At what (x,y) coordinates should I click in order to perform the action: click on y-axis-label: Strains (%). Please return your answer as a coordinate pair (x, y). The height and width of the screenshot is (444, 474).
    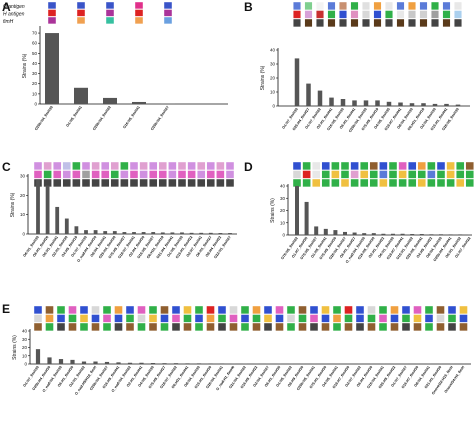
    Looking at the image, I should click on (13, 204).